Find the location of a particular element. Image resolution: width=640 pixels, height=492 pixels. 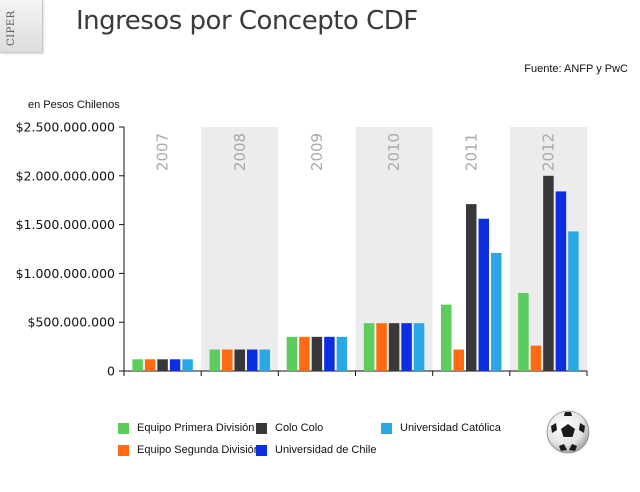

y-tick-label: $500.000.000 is located at coordinates (72, 322).